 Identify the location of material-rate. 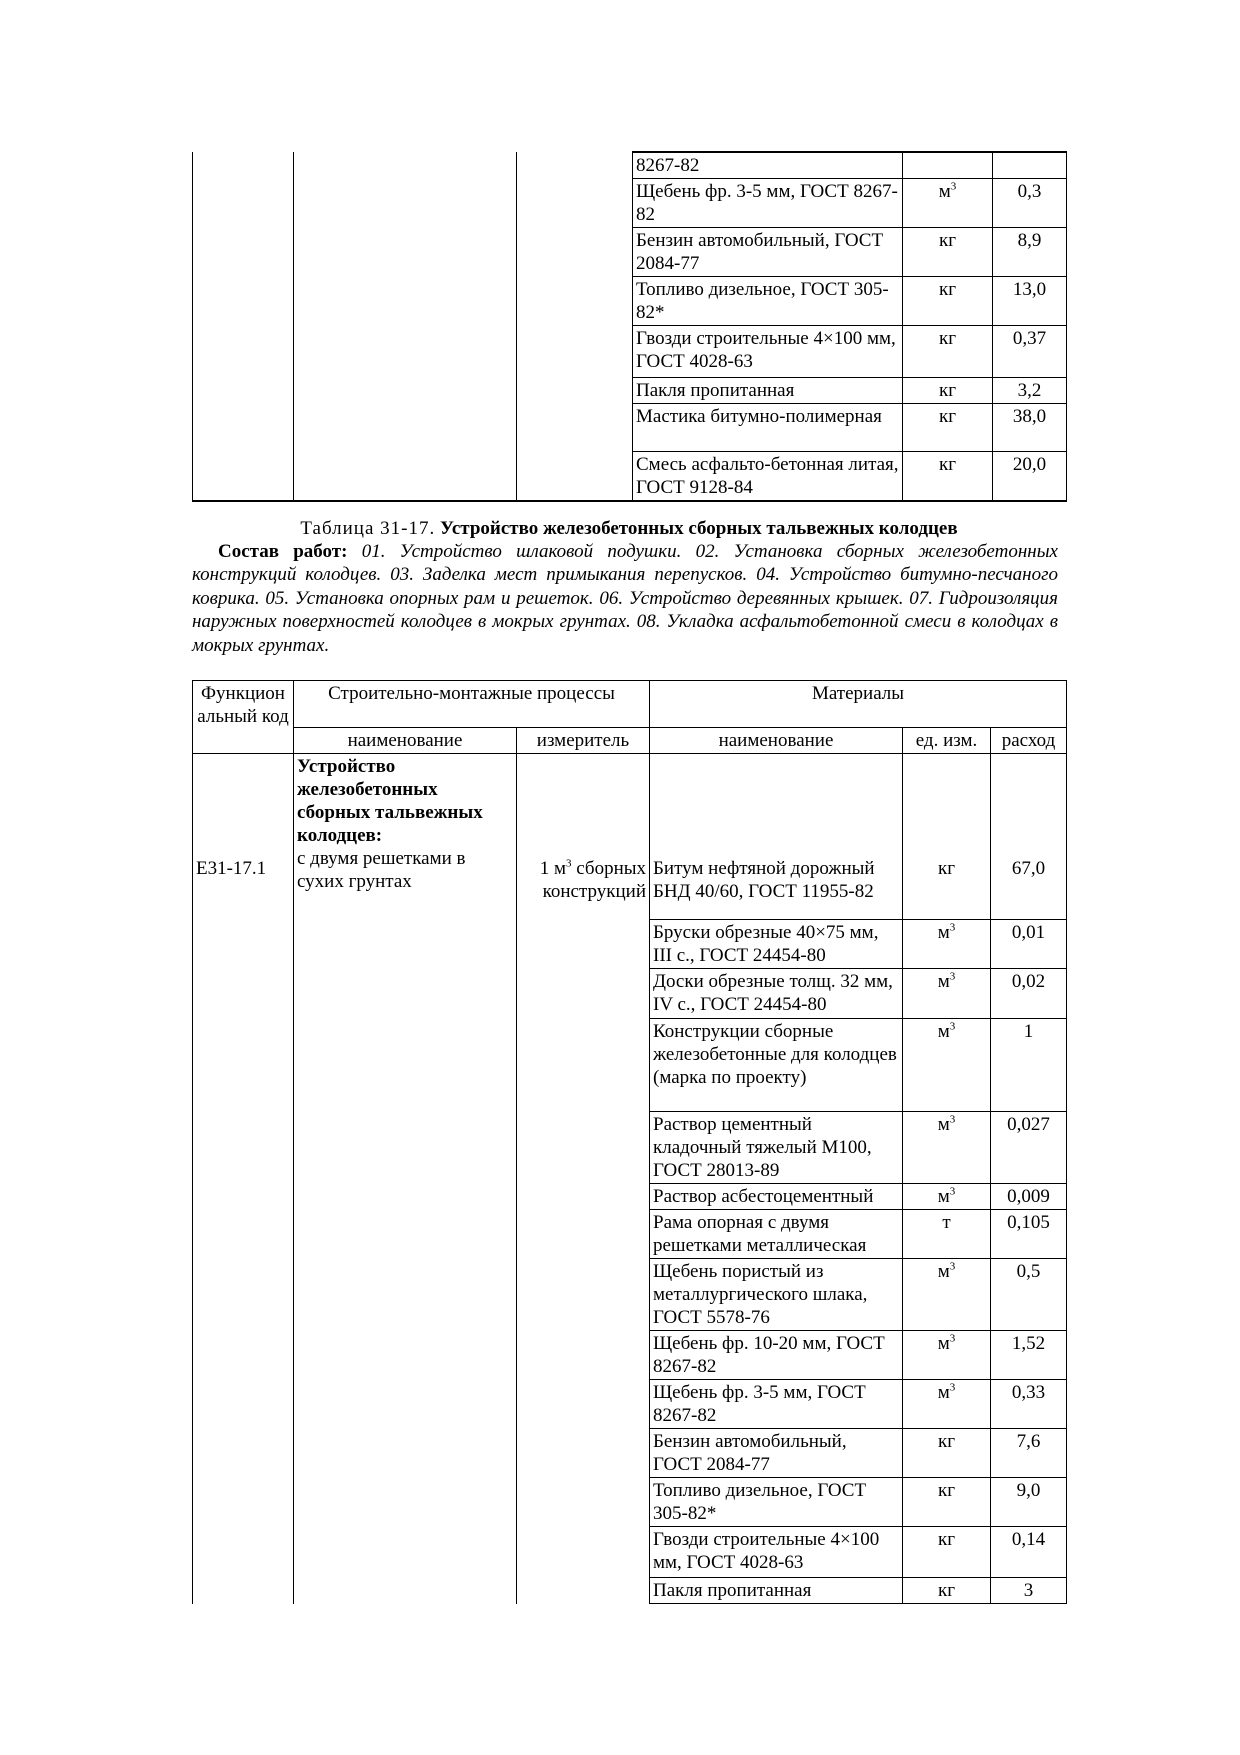
(1029, 165).